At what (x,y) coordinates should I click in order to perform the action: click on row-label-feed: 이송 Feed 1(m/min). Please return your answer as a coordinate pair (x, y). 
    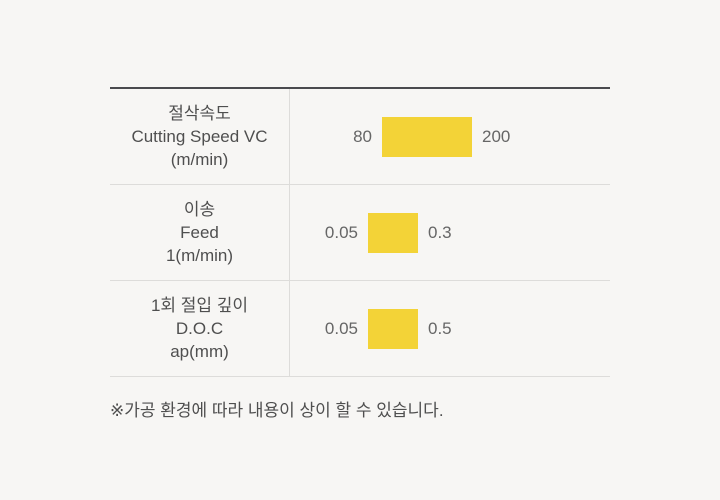
    Looking at the image, I should click on (200, 232).